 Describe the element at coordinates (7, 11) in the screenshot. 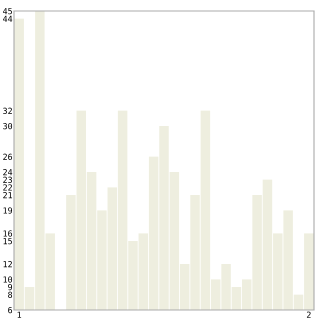

I see `y-tick-label: 45` at that location.